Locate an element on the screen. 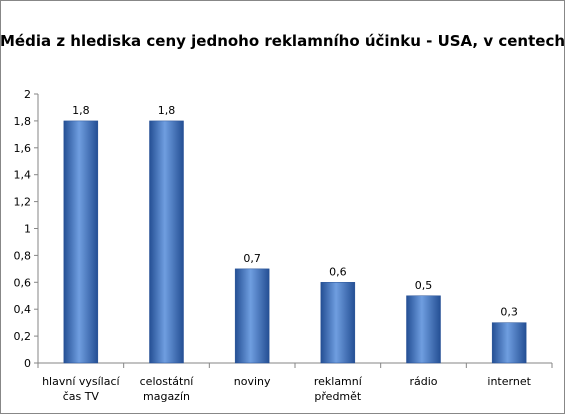  y-tick-label: 0 is located at coordinates (27, 363).